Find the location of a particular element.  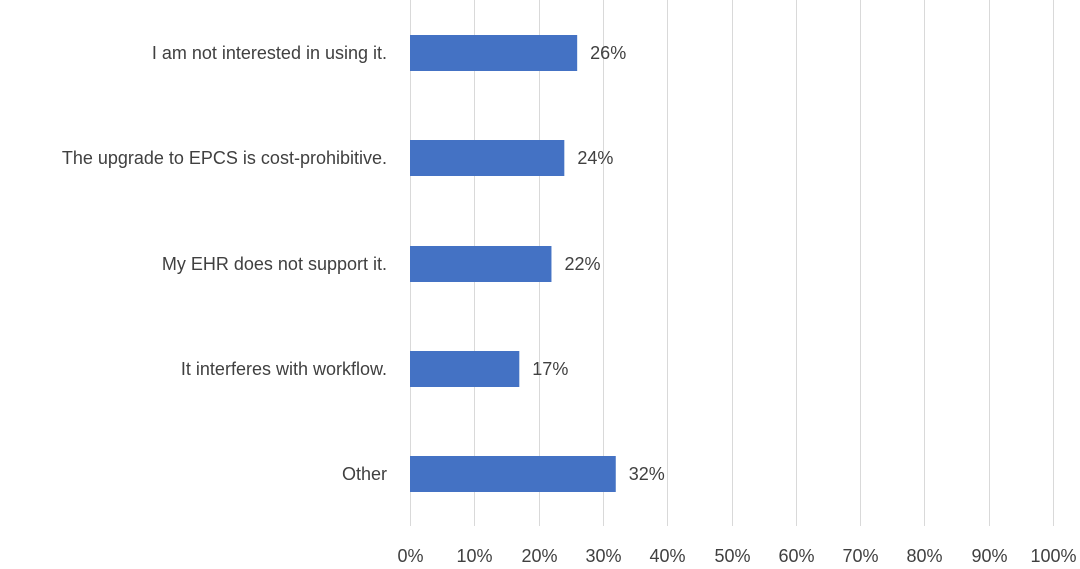

x-tick-label: 0% is located at coordinates (410, 556).